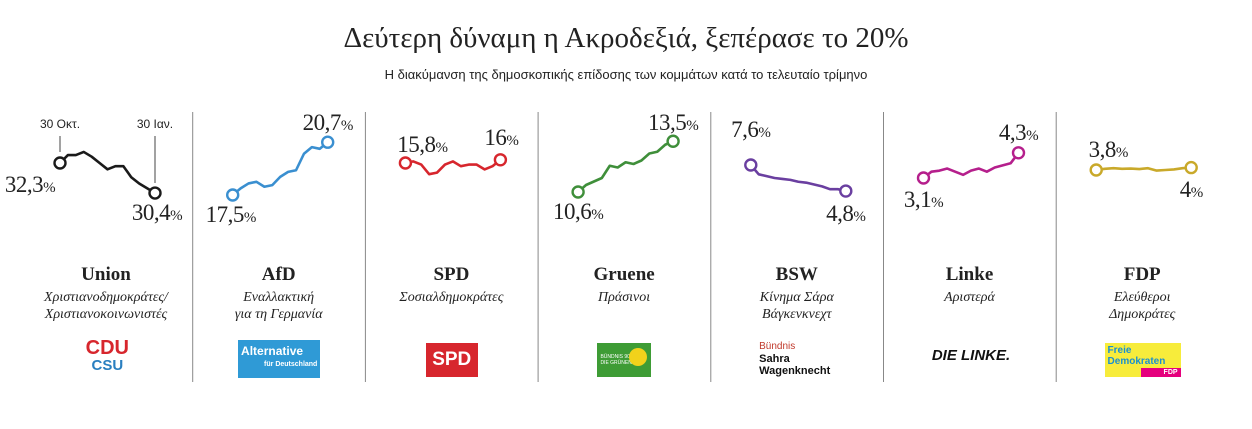  I want to click on party-name: FDP, so click(1142, 274).